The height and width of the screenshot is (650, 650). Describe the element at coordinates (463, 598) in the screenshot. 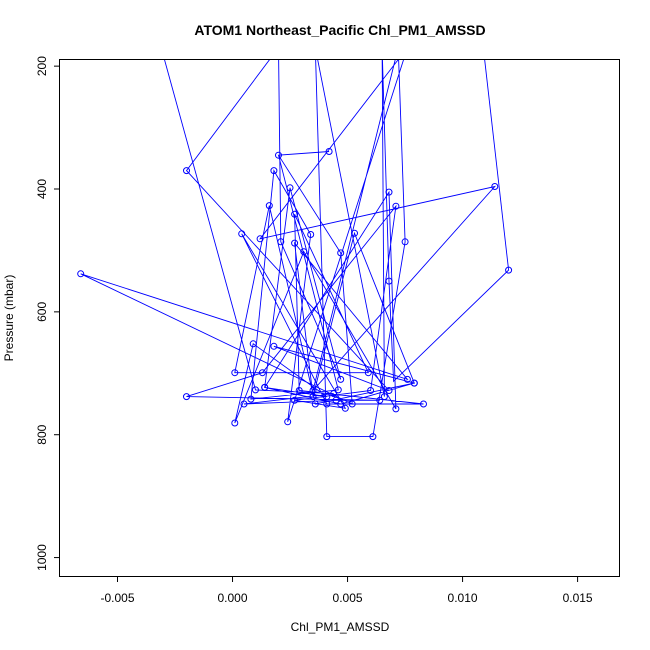

I see `x-tick-label: 0.010` at that location.